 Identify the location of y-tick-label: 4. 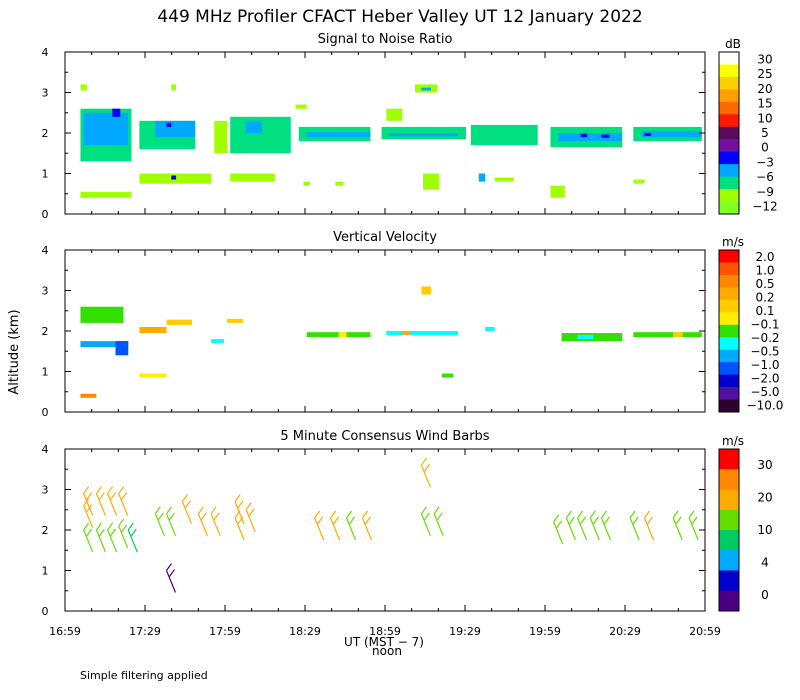
(45, 52).